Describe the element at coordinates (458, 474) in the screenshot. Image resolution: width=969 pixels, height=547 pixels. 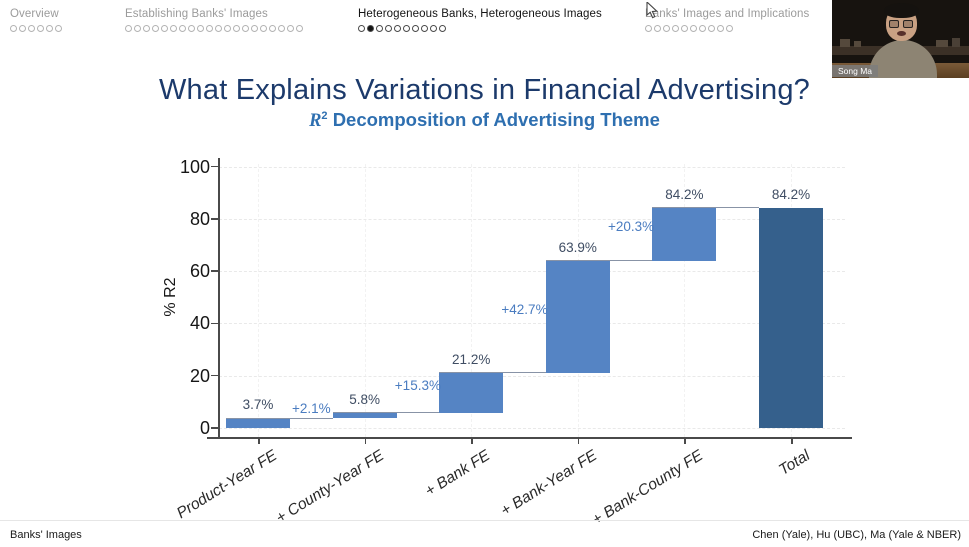
I see `x-tick-label: + Bank FE` at that location.